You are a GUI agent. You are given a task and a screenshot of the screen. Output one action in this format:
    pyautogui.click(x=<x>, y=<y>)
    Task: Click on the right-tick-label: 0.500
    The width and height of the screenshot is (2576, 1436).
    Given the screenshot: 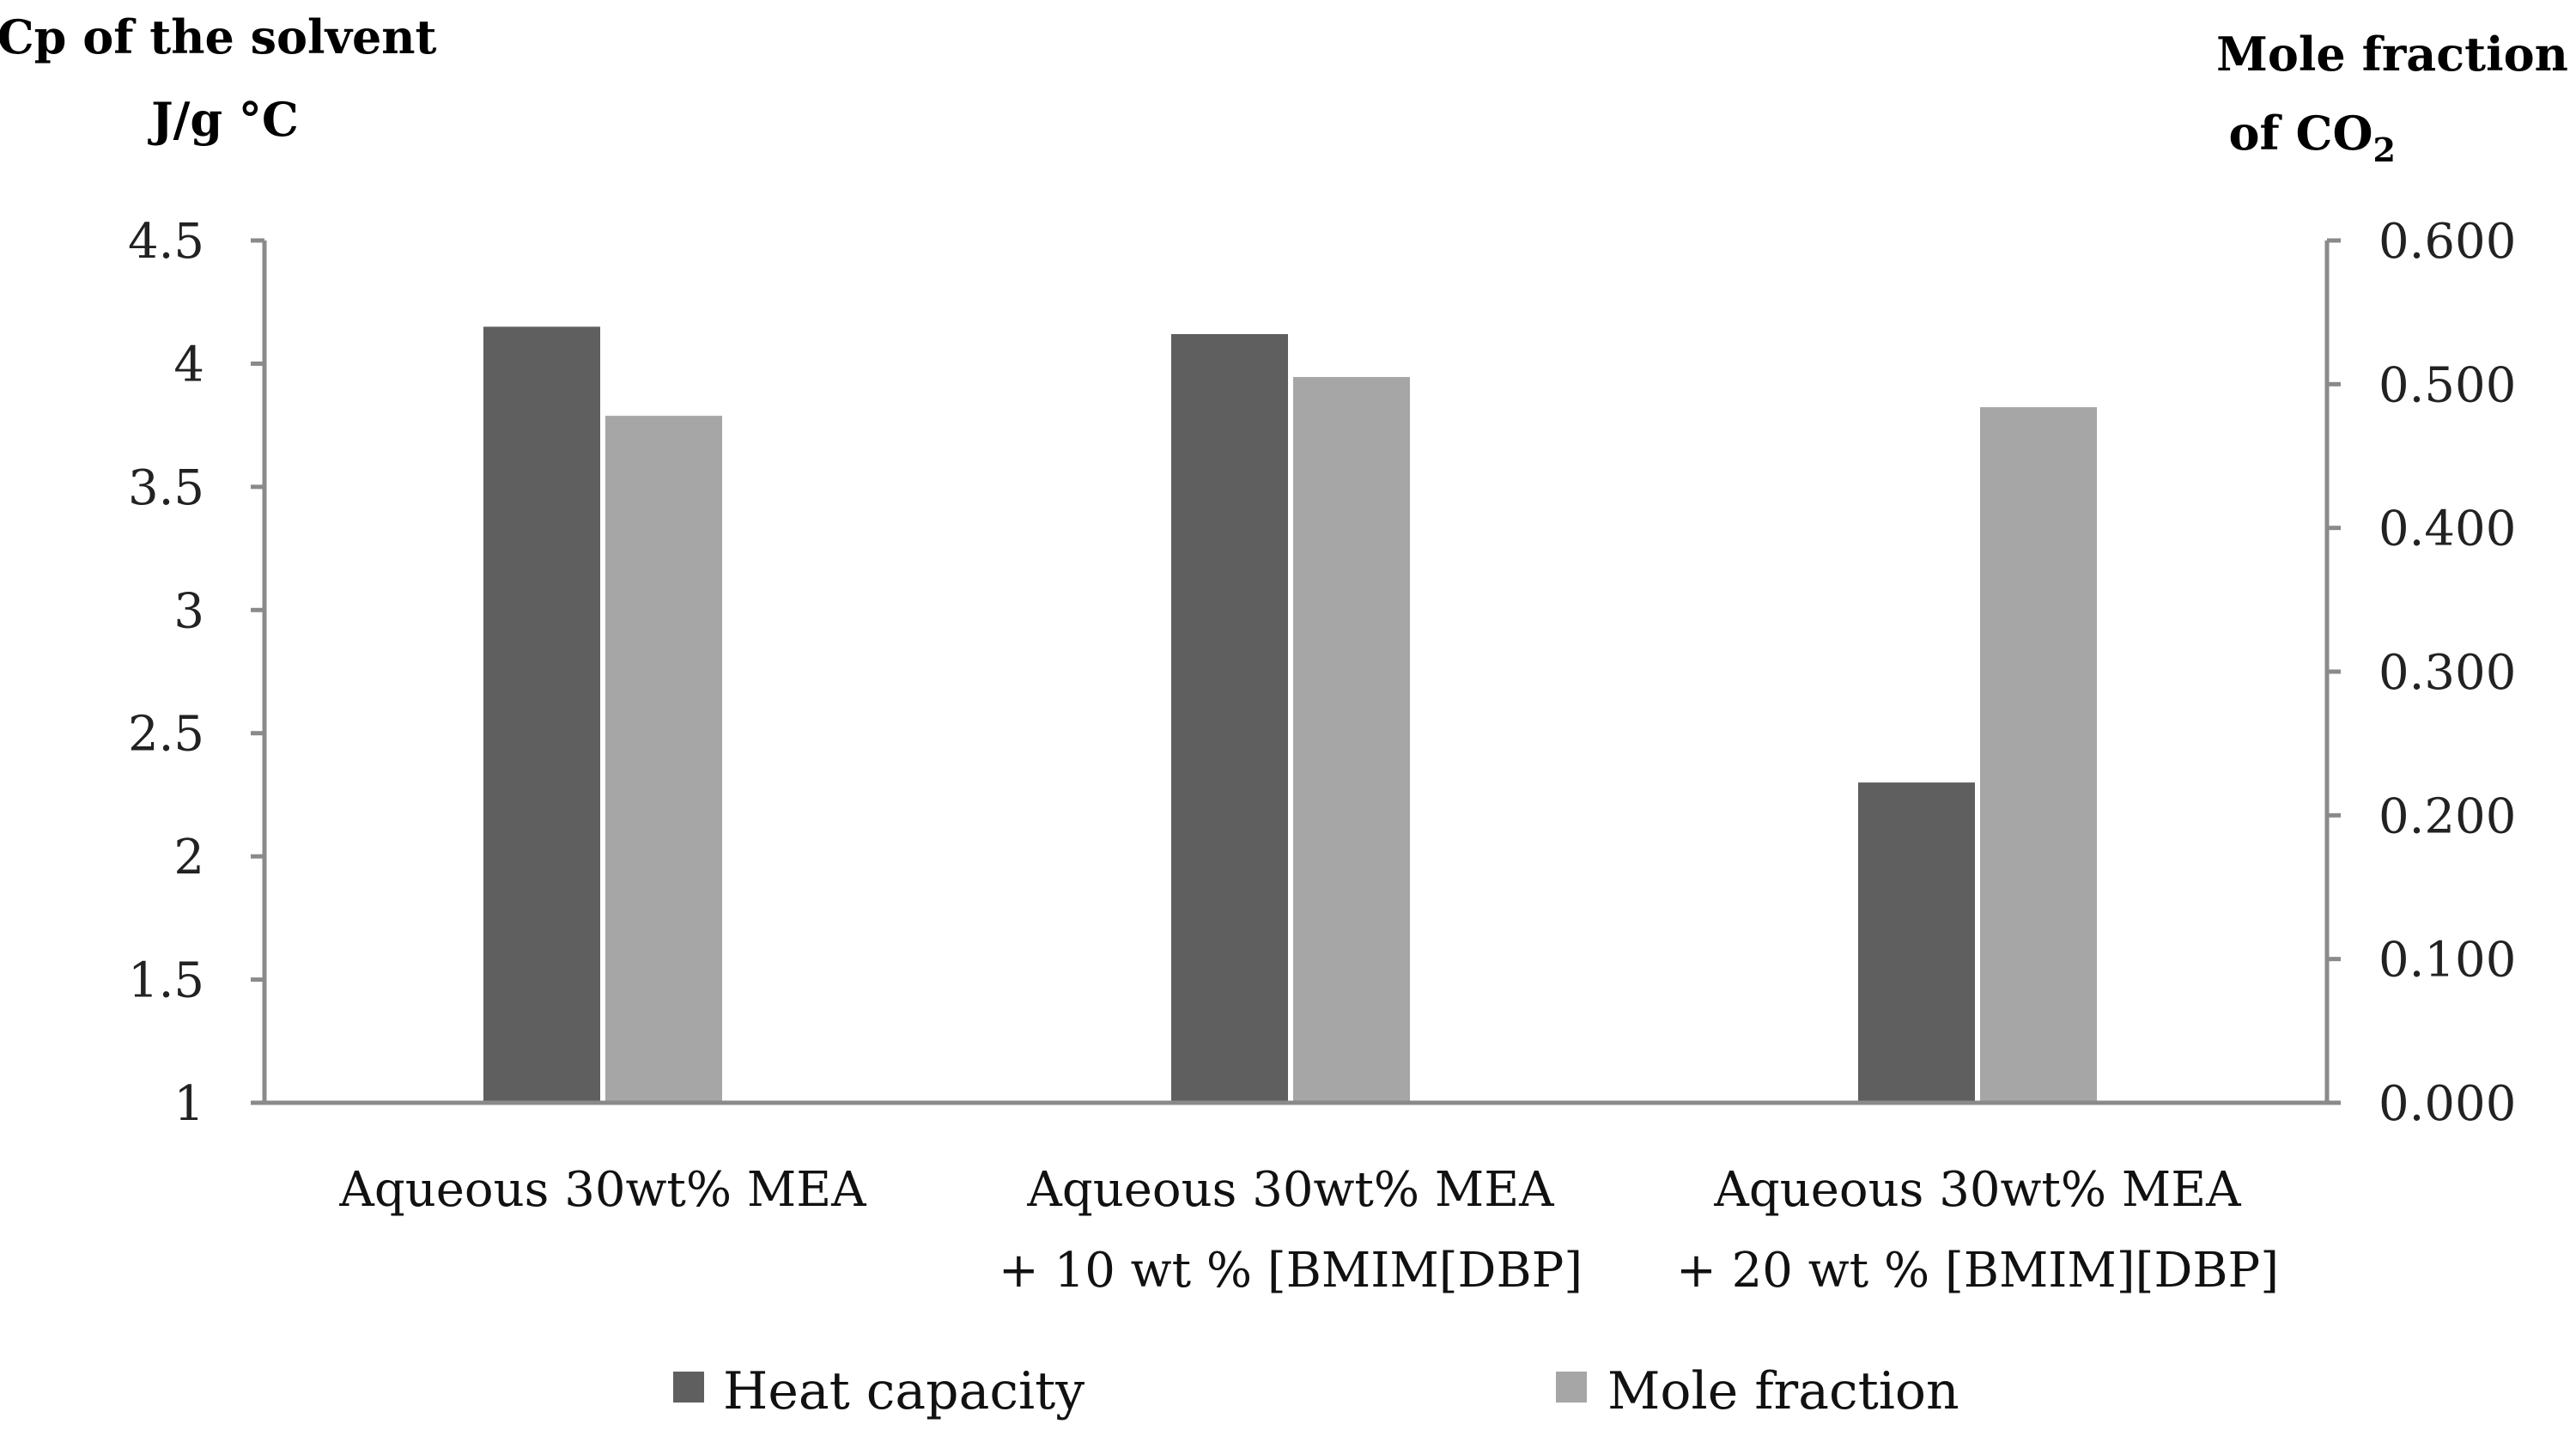 What is the action you would take?
    pyautogui.click(x=2448, y=385)
    